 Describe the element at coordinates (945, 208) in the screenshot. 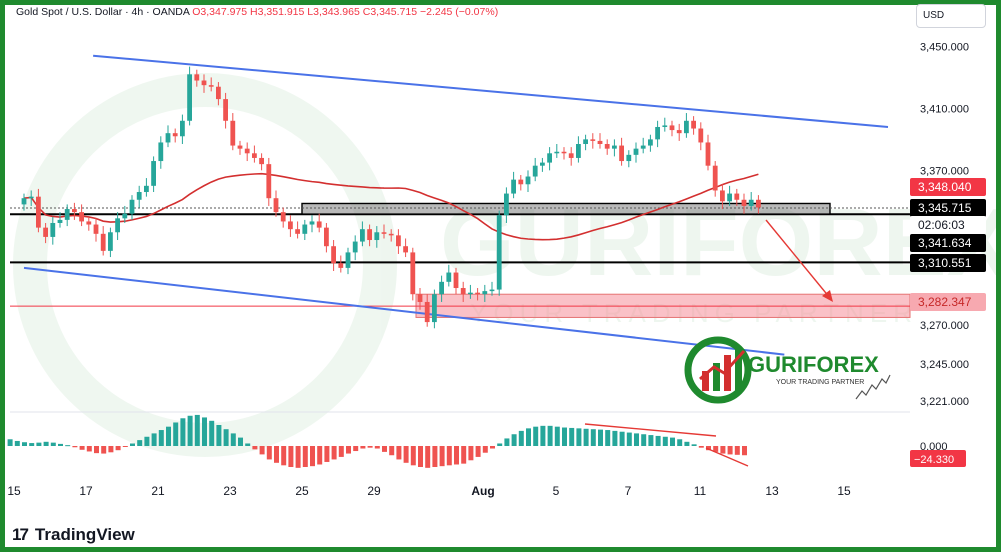

I see `price-label-text: 3,345.715` at that location.